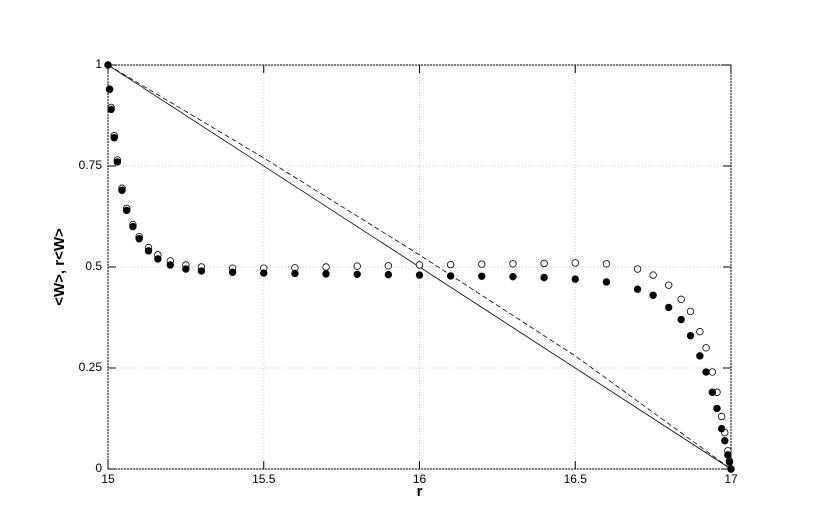 This screenshot has width=830, height=529. Describe the element at coordinates (91, 165) in the screenshot. I see `y-tick-label: 0.75` at that location.